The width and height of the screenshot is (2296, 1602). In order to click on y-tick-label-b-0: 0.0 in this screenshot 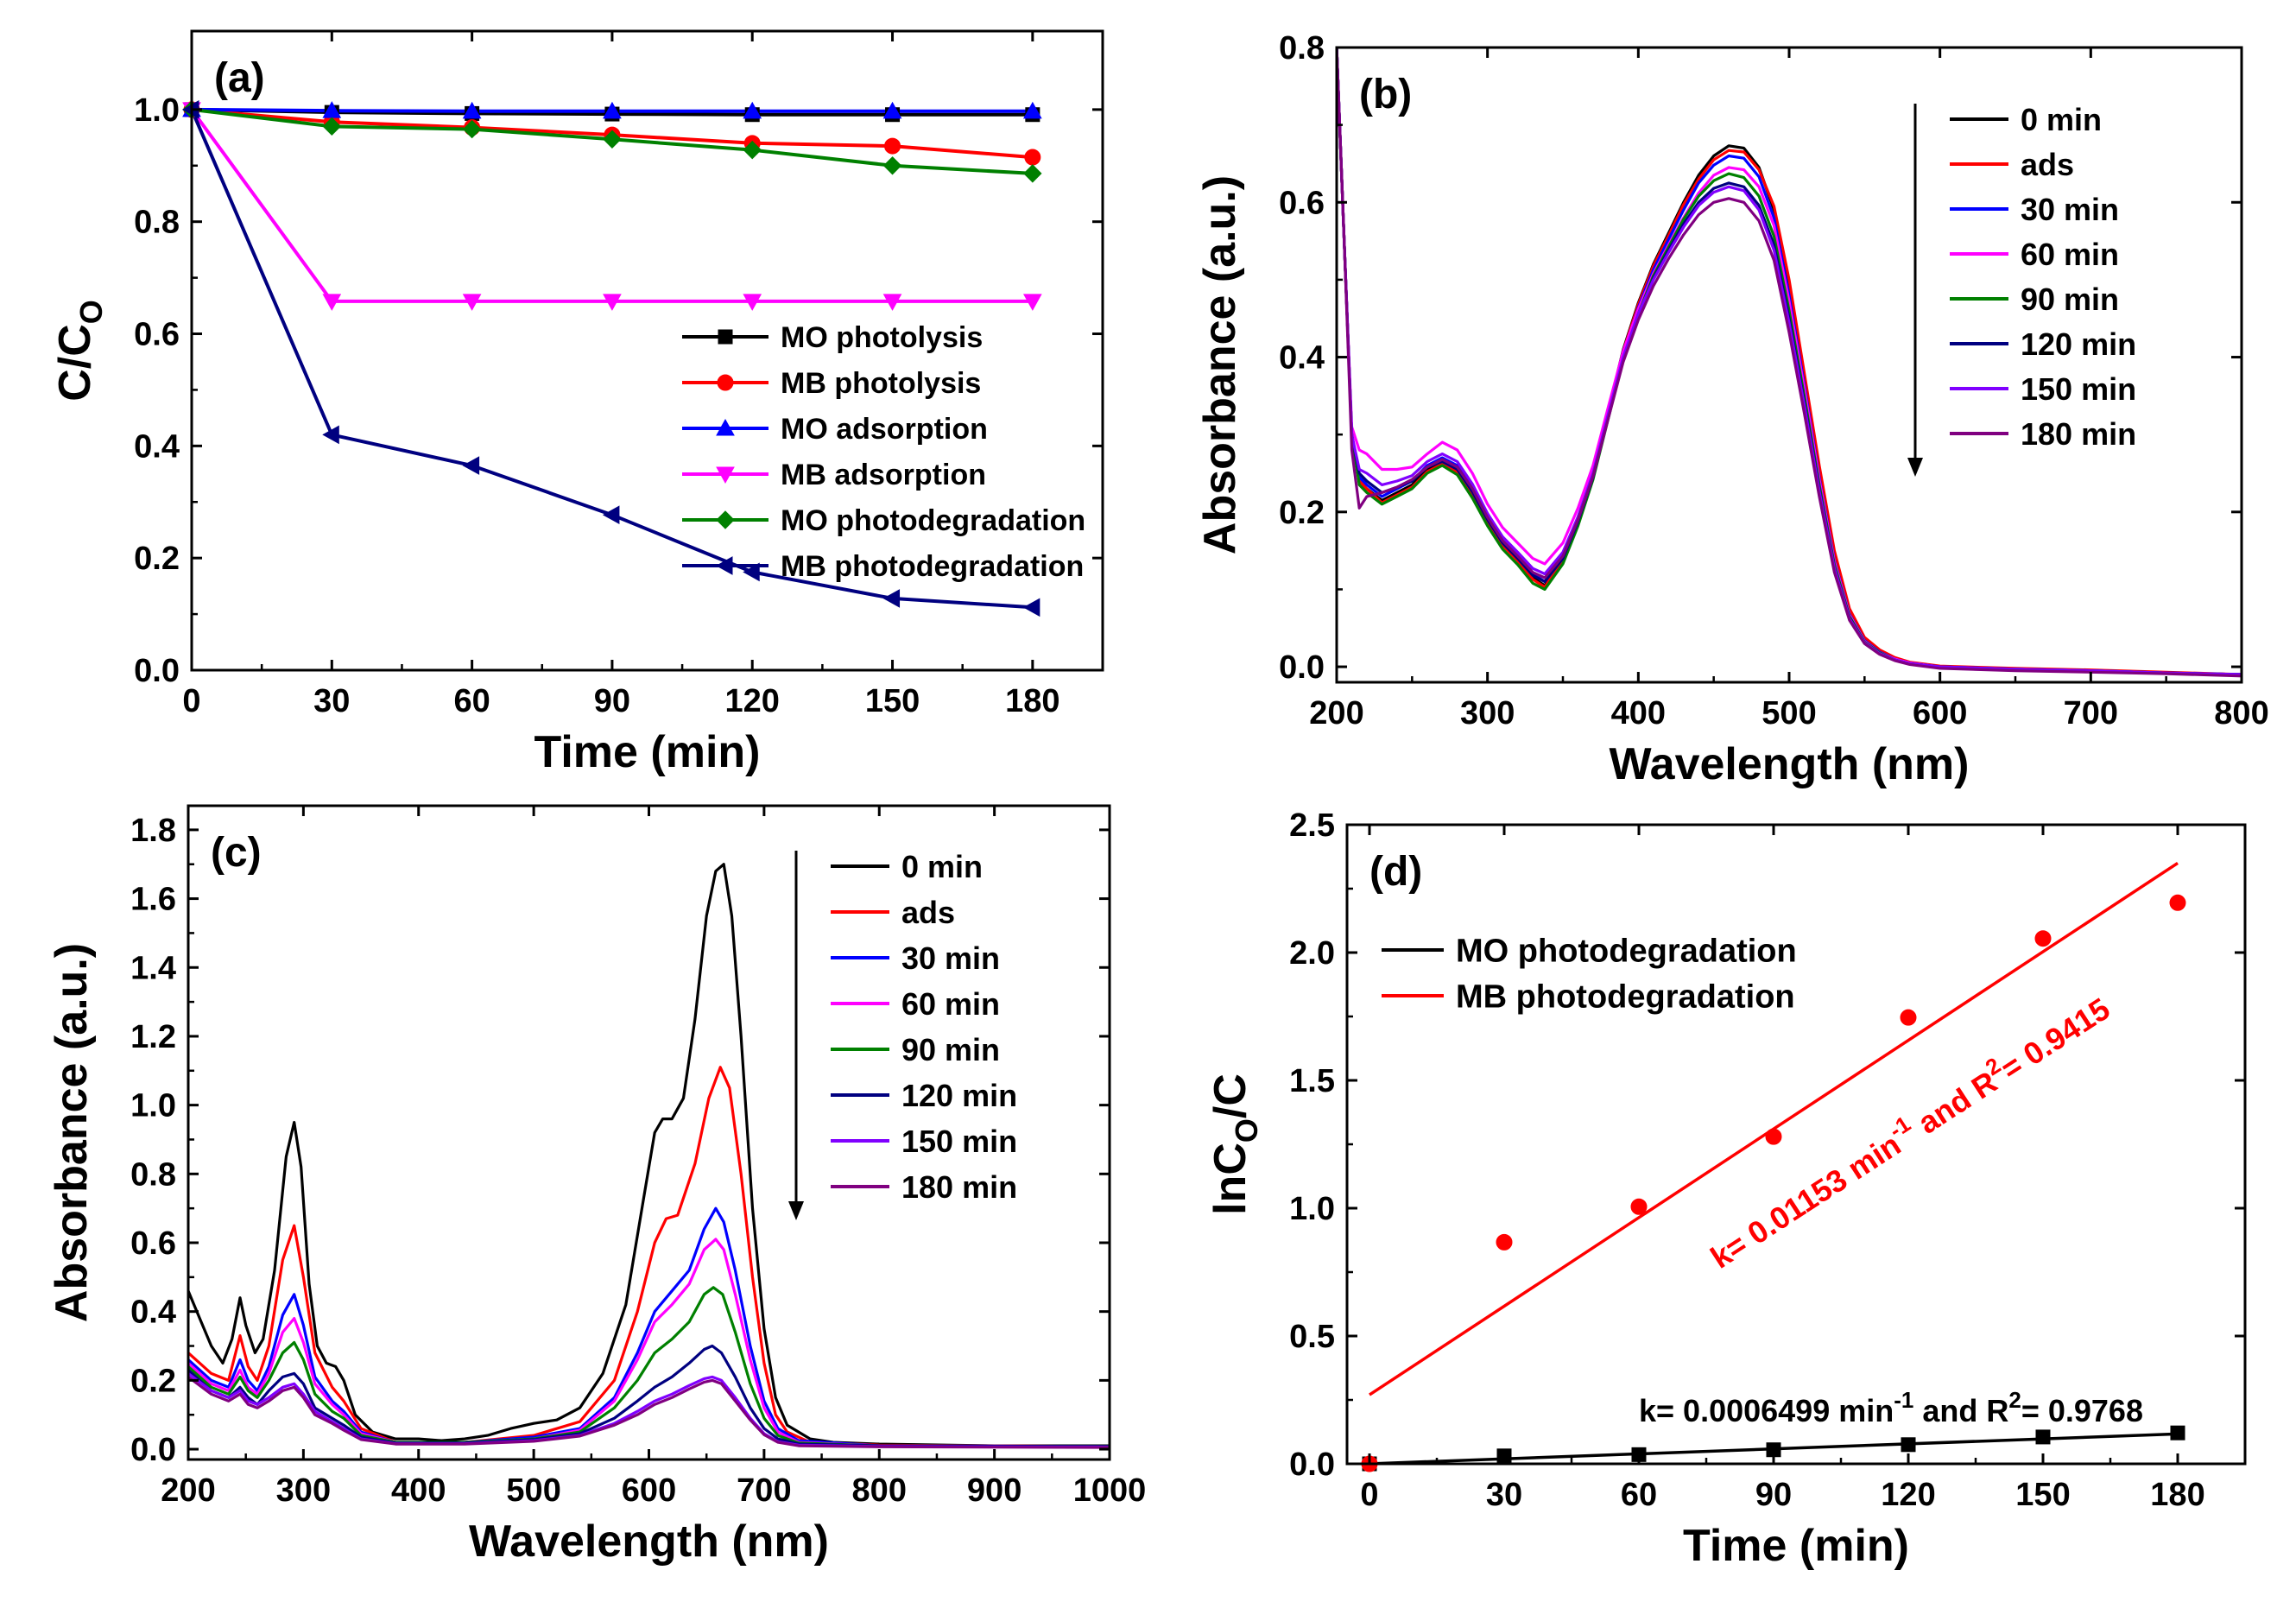, I will do `click(1302, 668)`.